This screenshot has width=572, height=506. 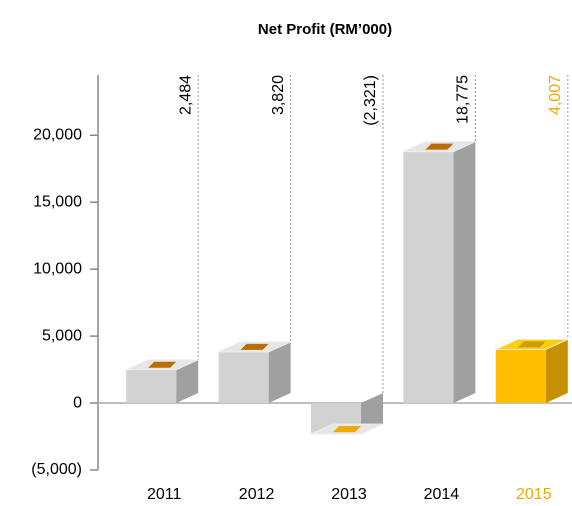 What do you see at coordinates (534, 494) in the screenshot?
I see `x-tick-label: 2015` at bounding box center [534, 494].